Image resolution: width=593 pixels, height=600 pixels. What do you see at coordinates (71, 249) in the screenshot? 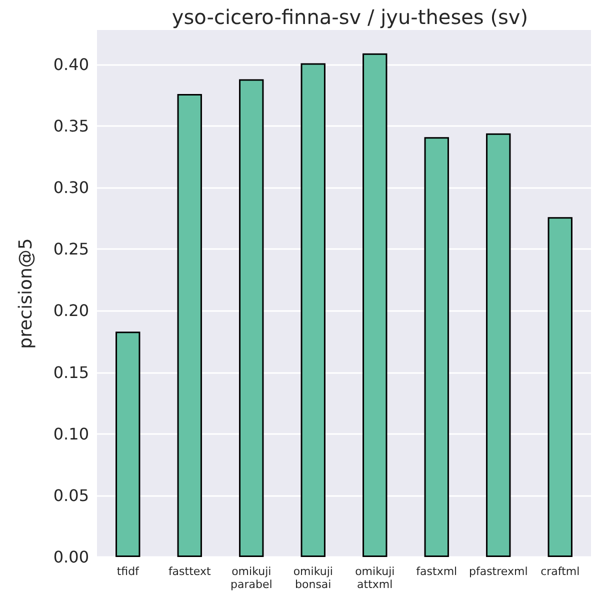
I see `y-tick-label: 0.25` at bounding box center [71, 249].